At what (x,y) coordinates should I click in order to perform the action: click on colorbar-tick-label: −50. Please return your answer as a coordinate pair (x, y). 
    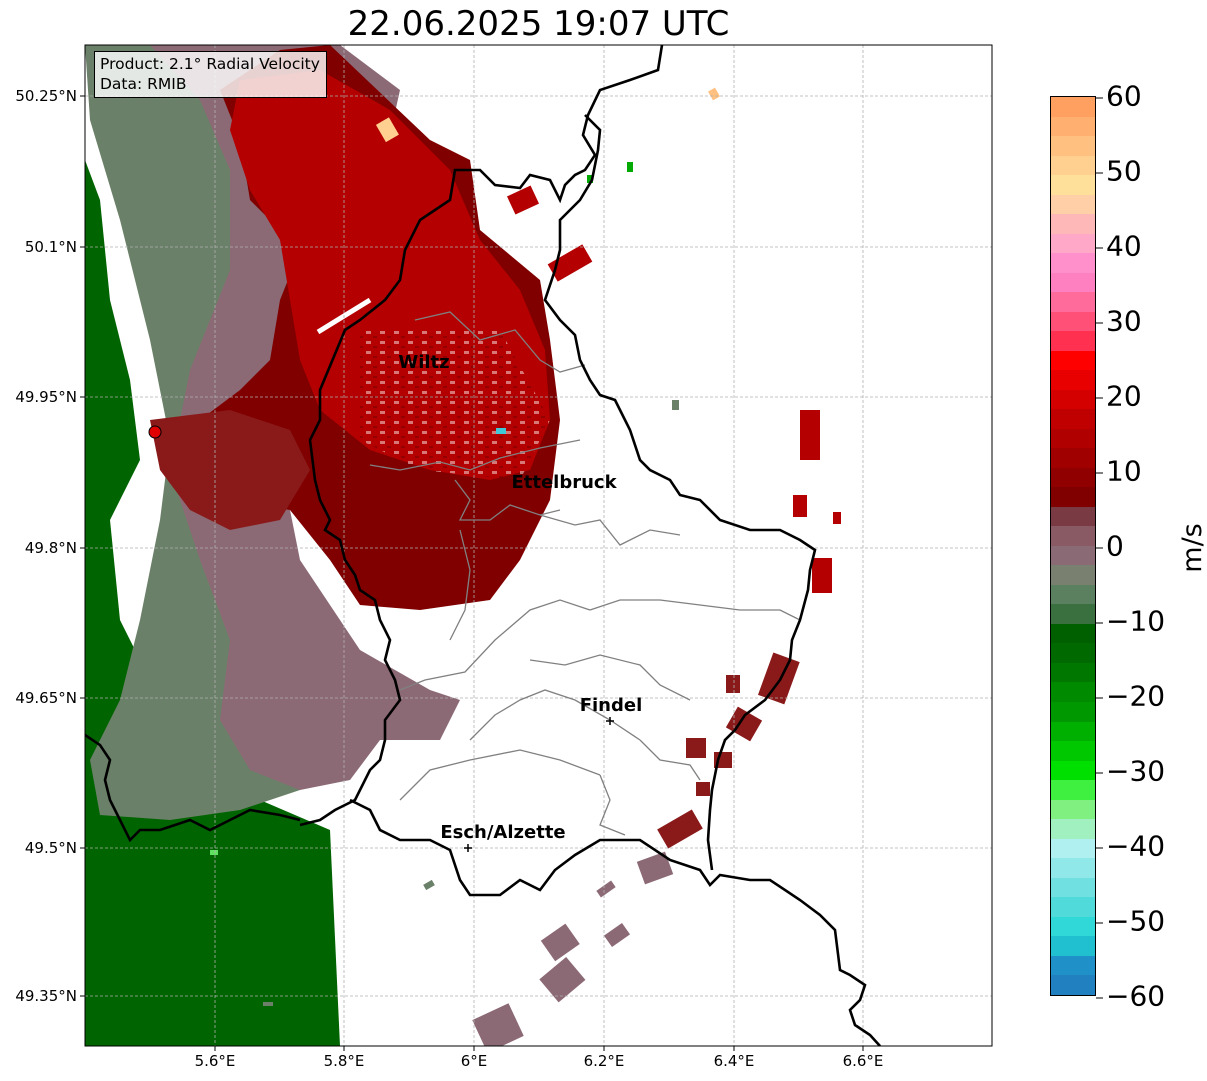
    Looking at the image, I should click on (1130, 921).